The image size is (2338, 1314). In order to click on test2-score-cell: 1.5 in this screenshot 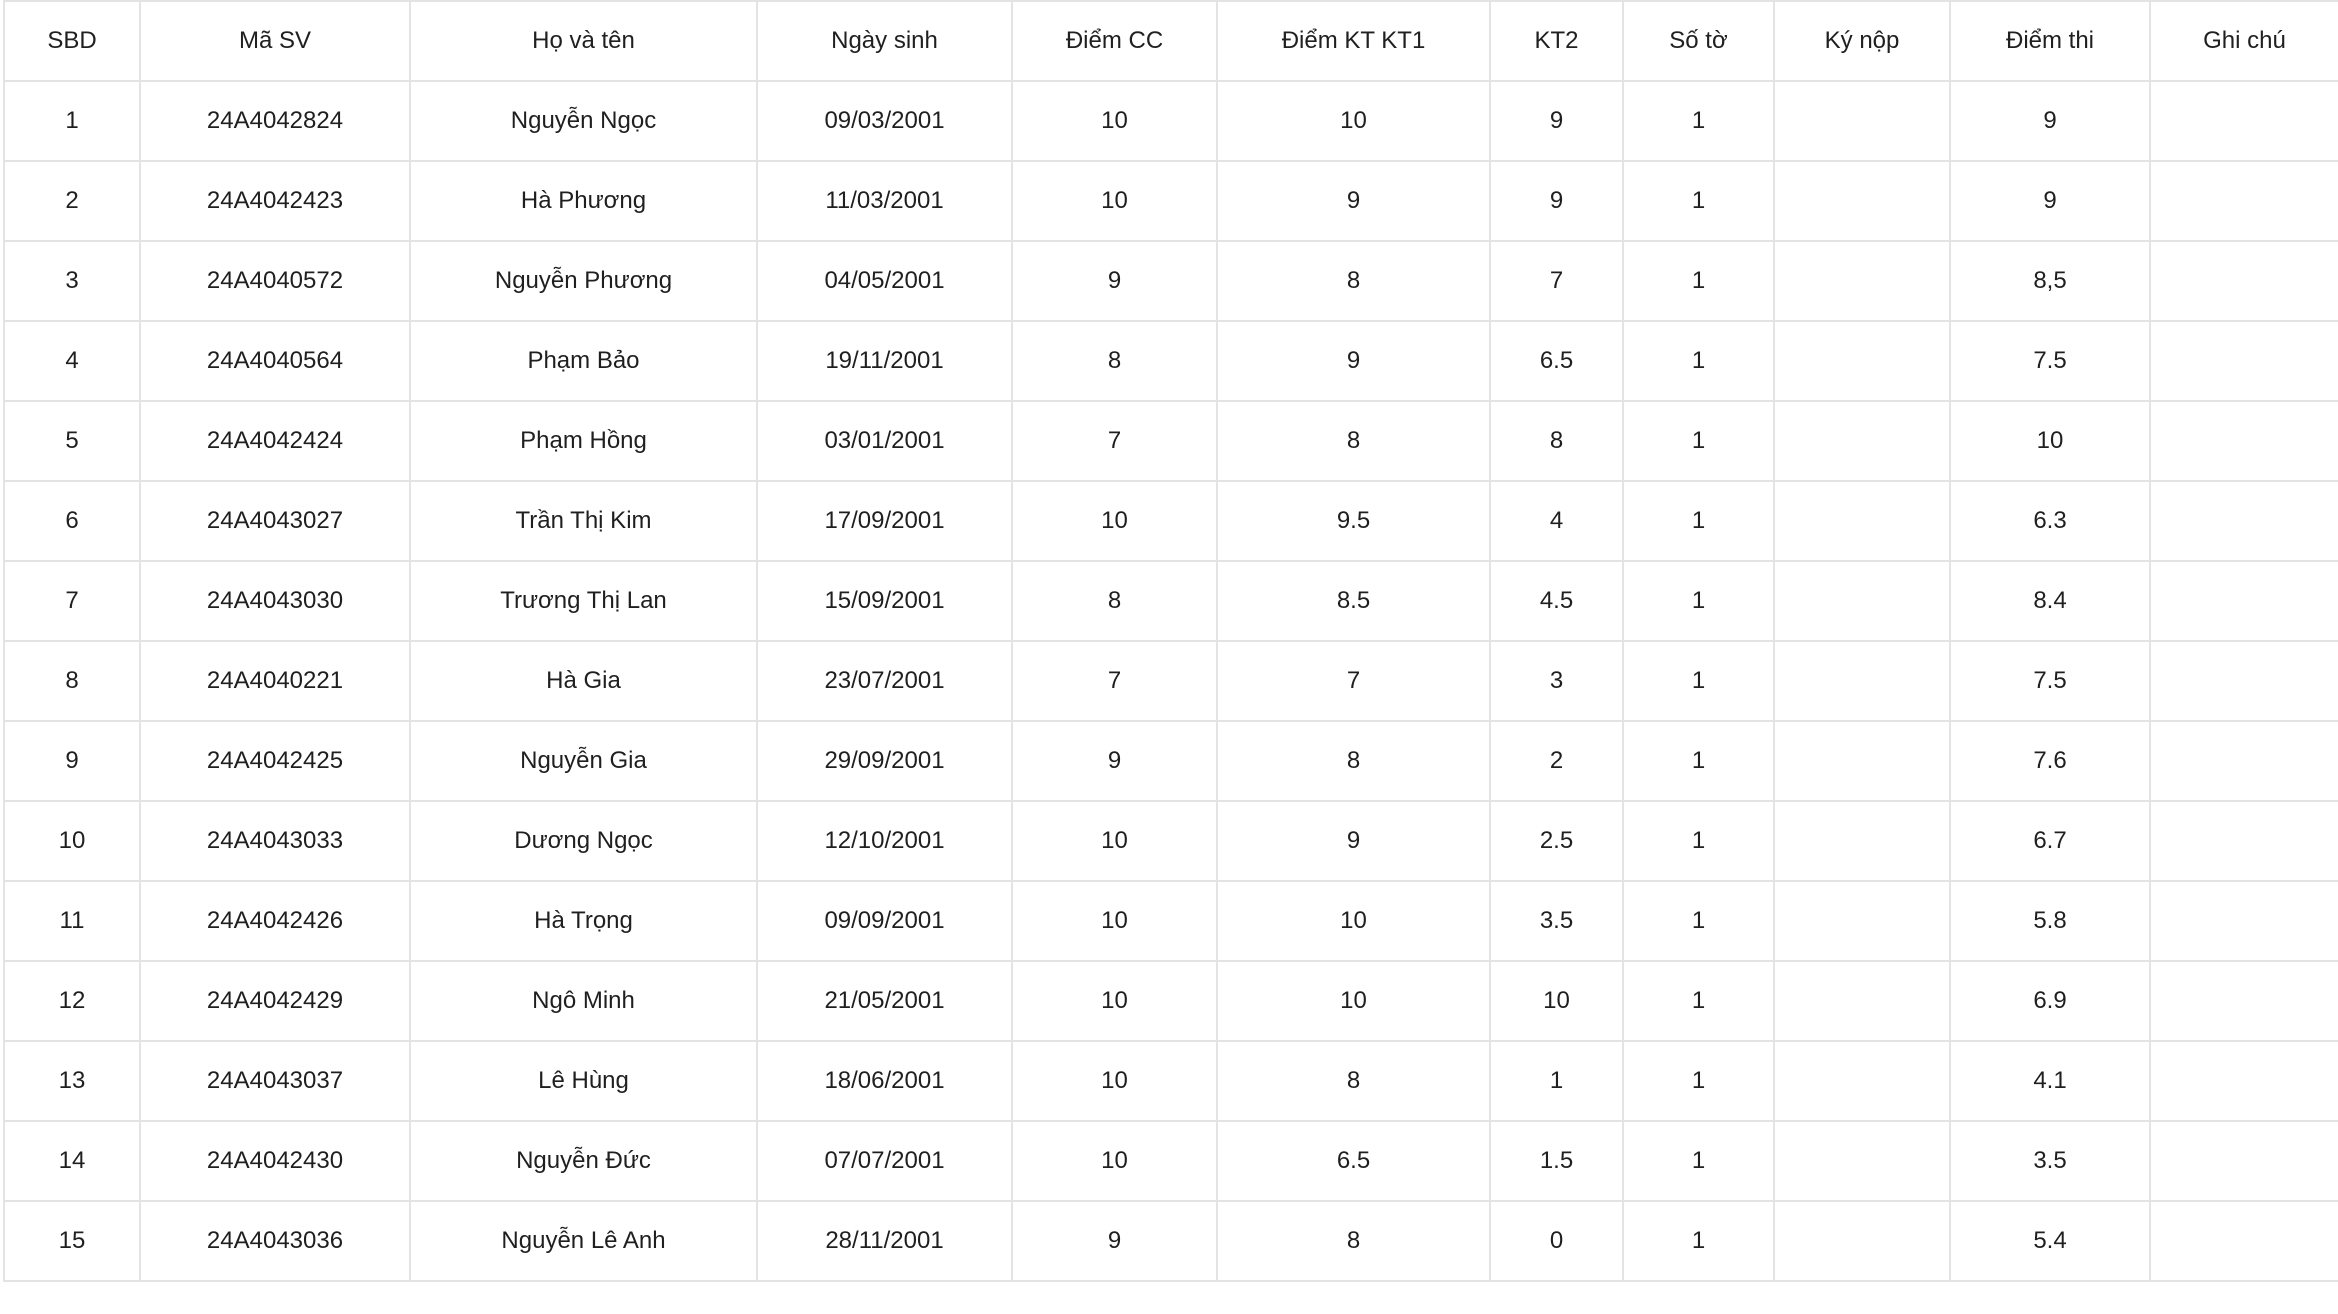, I will do `click(1556, 1161)`.